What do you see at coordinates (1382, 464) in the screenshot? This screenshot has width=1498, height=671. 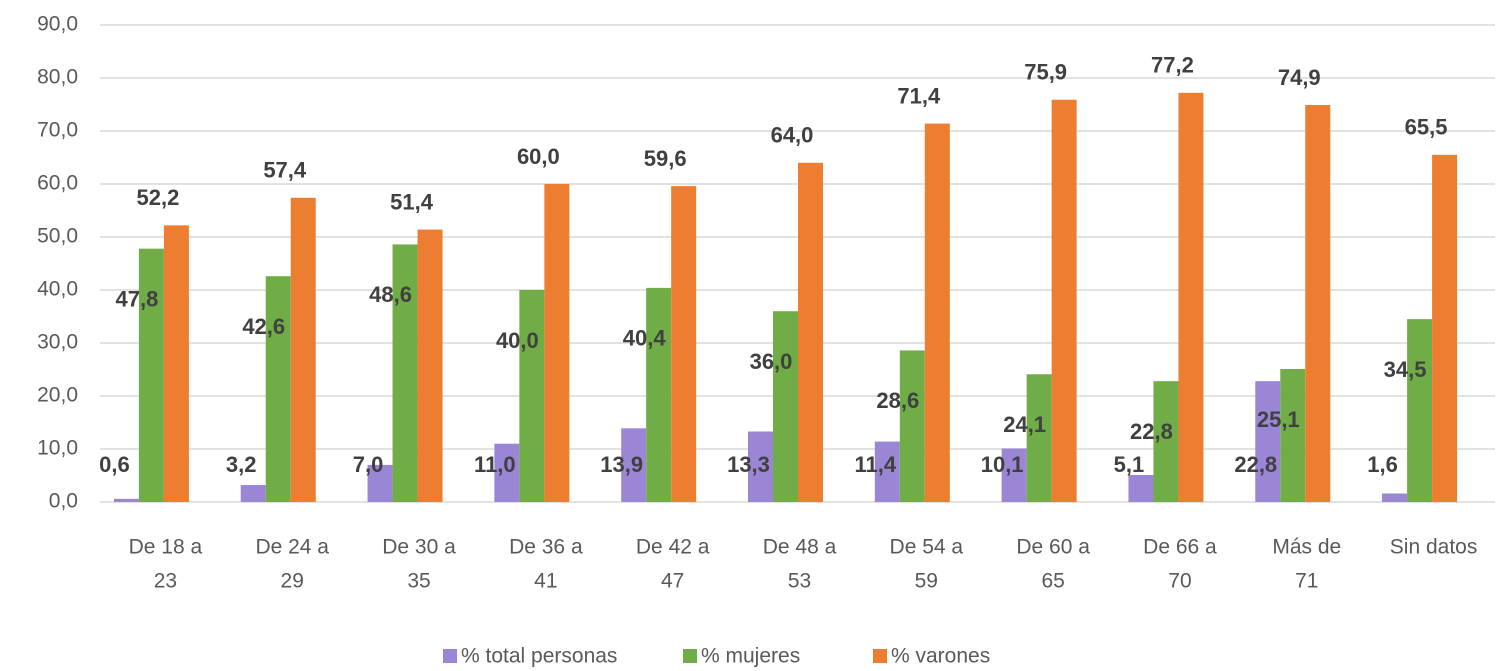 I see `value-label: 1,6` at bounding box center [1382, 464].